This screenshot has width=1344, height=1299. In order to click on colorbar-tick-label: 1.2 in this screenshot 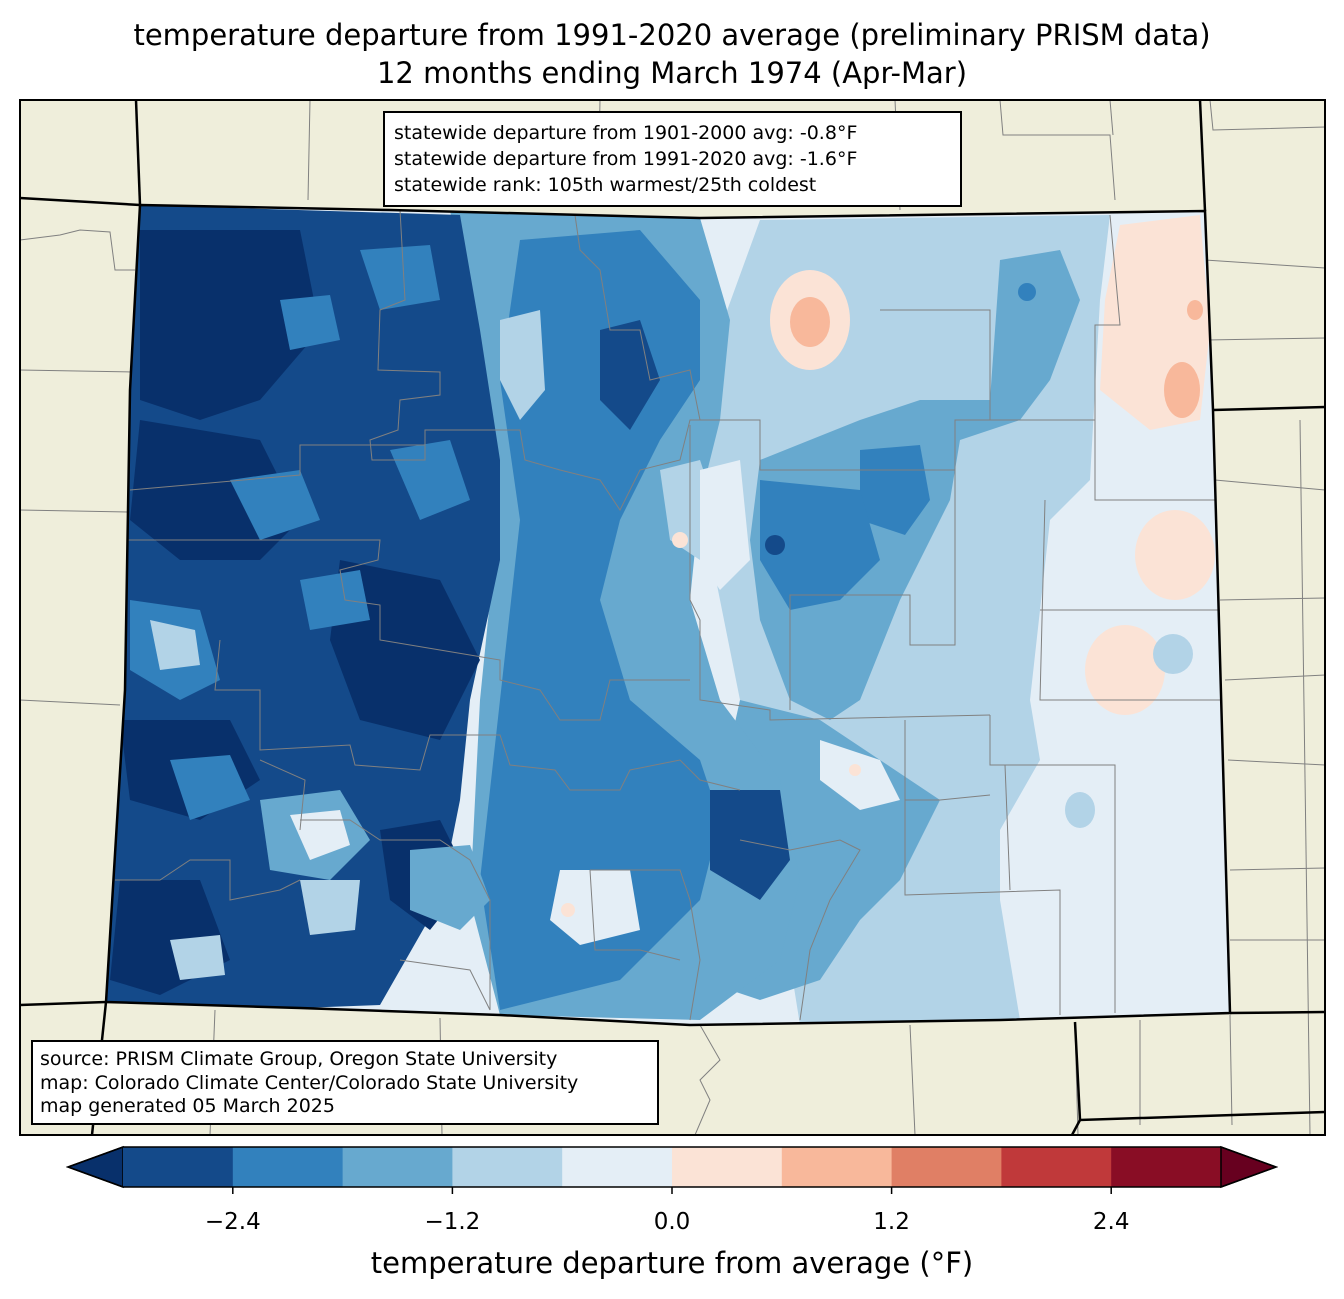, I will do `click(891, 1222)`.